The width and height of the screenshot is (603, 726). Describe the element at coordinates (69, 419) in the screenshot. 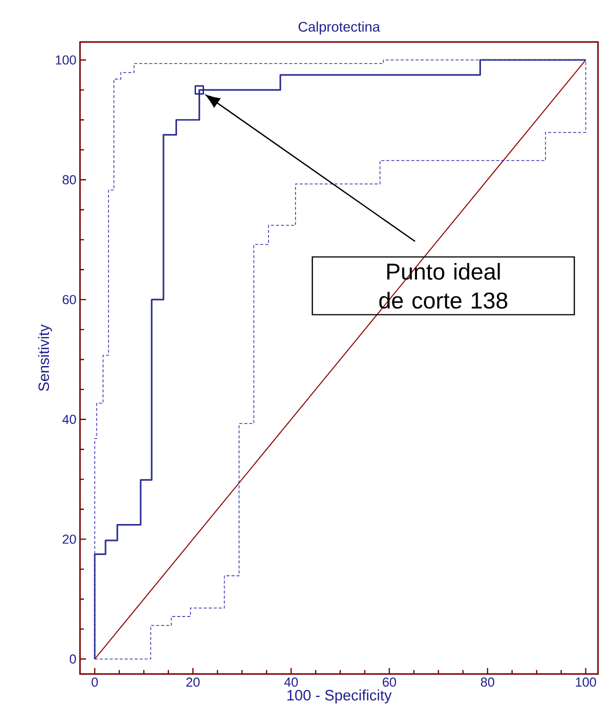

I see `y-tick-label: 40` at that location.